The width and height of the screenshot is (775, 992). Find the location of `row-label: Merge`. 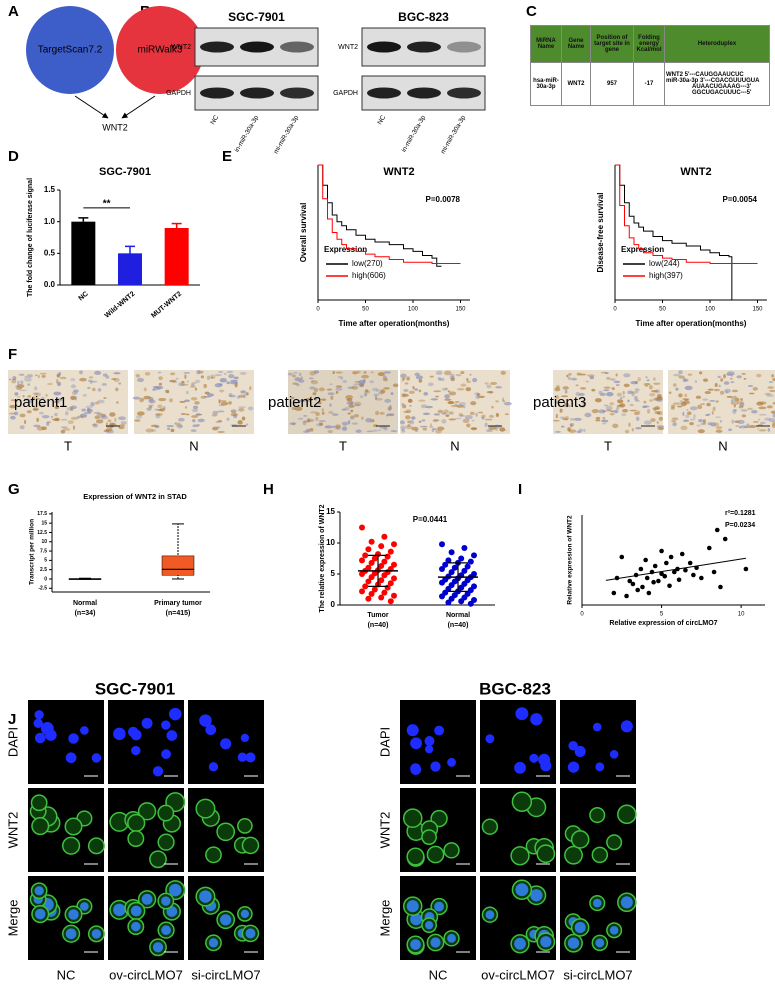

row-label: Merge is located at coordinates (384, 918).